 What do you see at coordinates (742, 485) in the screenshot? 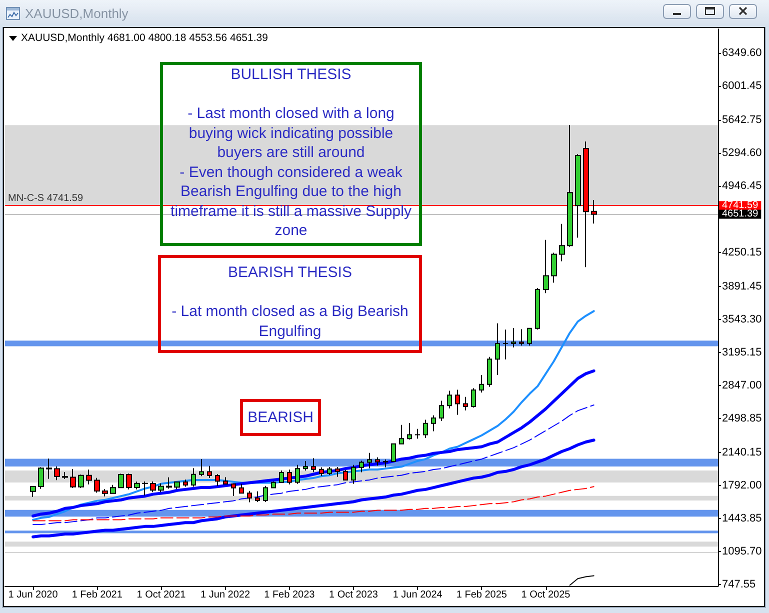
I see `y-tick-label: 1792.00` at bounding box center [742, 485].